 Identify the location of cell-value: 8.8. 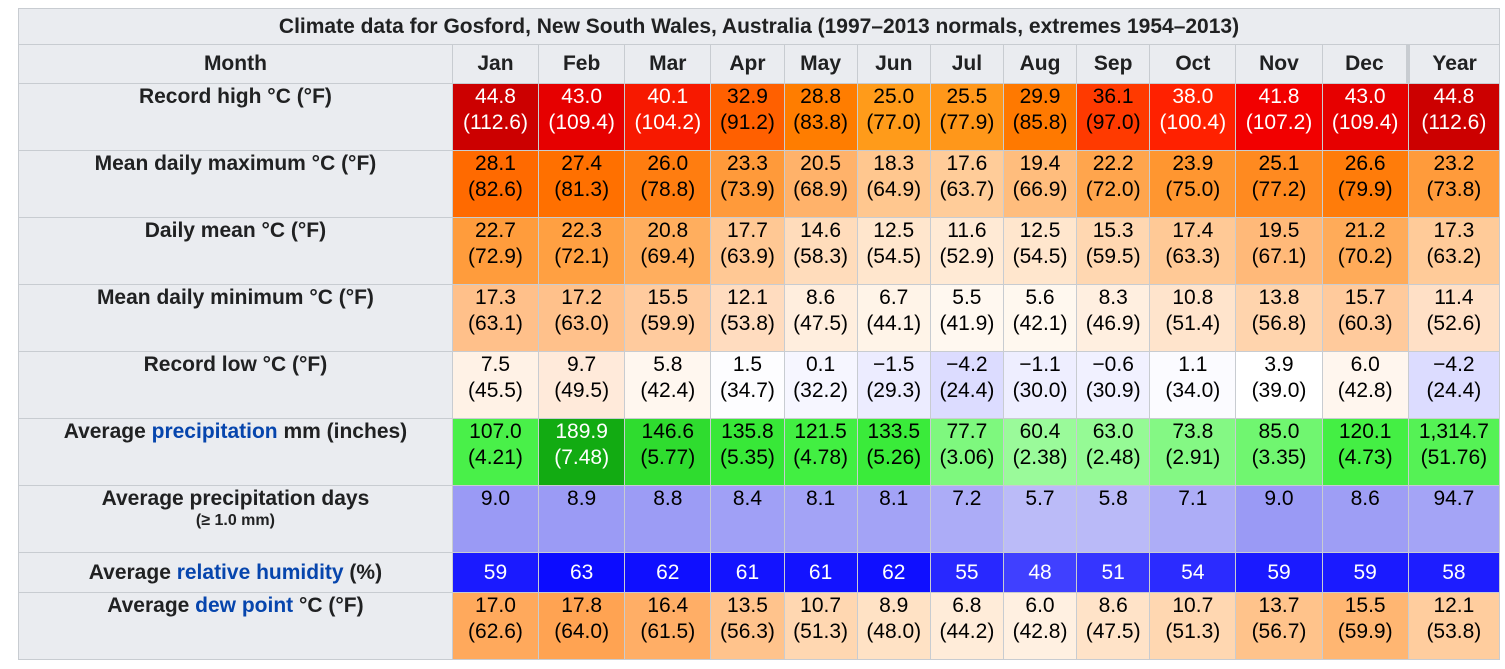
(668, 498).